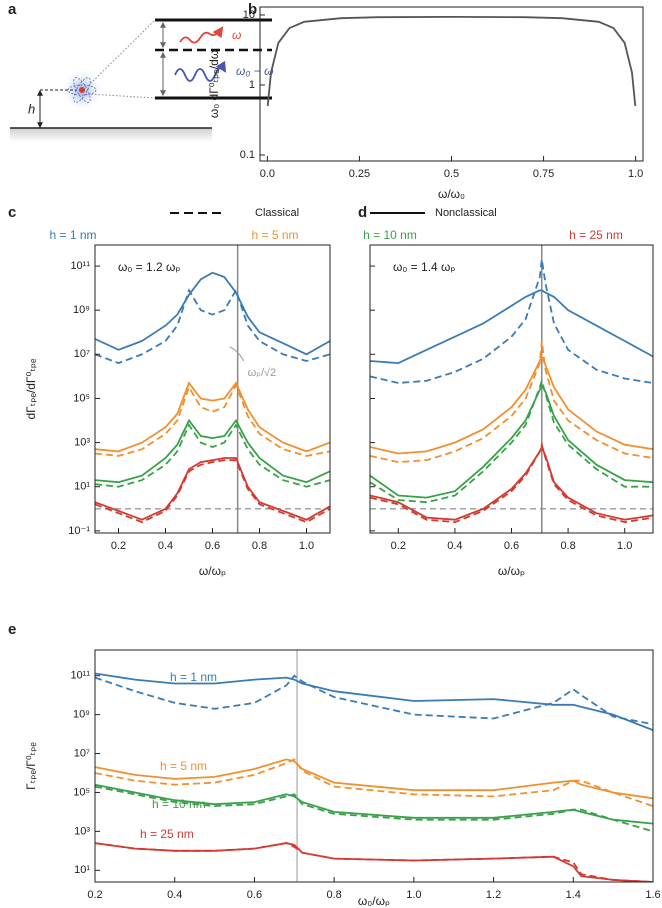  I want to click on y-axis-label: Γₜₚₑ/Γ⁰ₜₚₑ, so click(31, 766).